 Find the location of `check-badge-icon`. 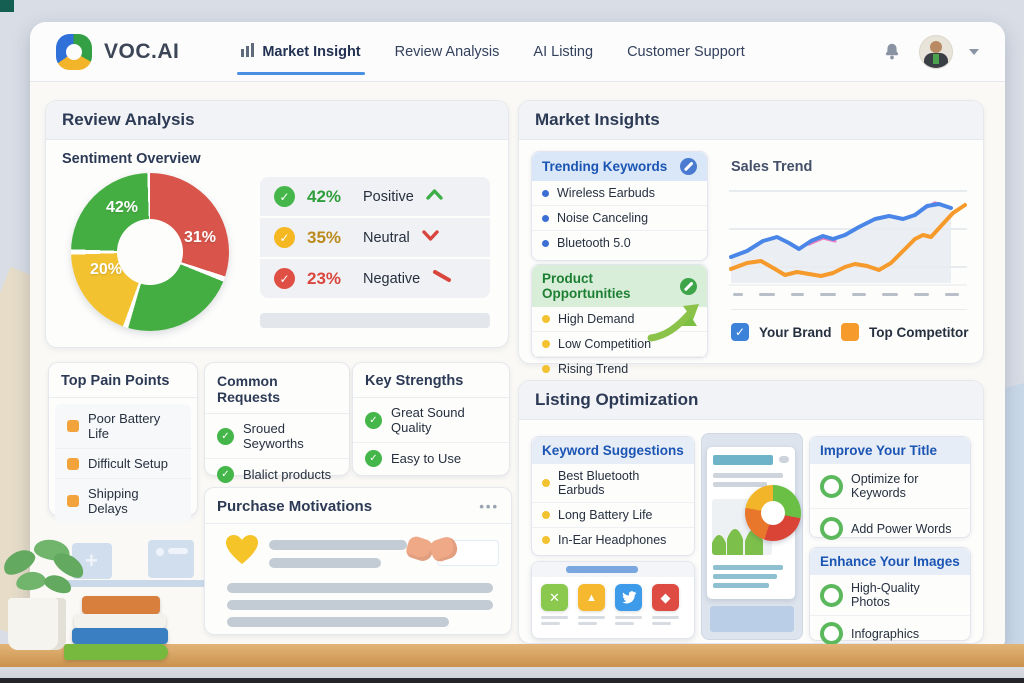

check-badge-icon is located at coordinates (688, 286).